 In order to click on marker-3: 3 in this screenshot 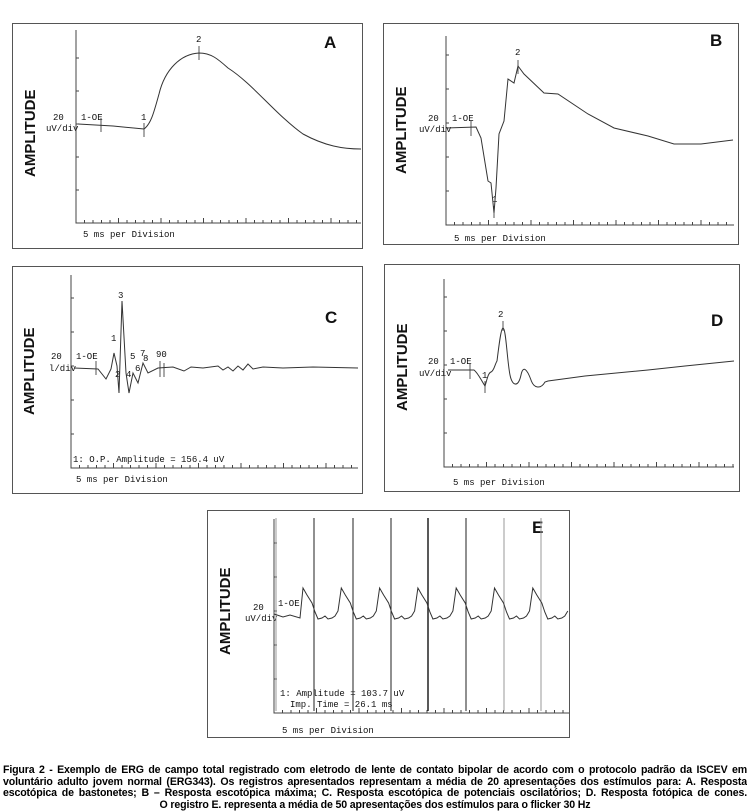, I will do `click(120, 296)`.